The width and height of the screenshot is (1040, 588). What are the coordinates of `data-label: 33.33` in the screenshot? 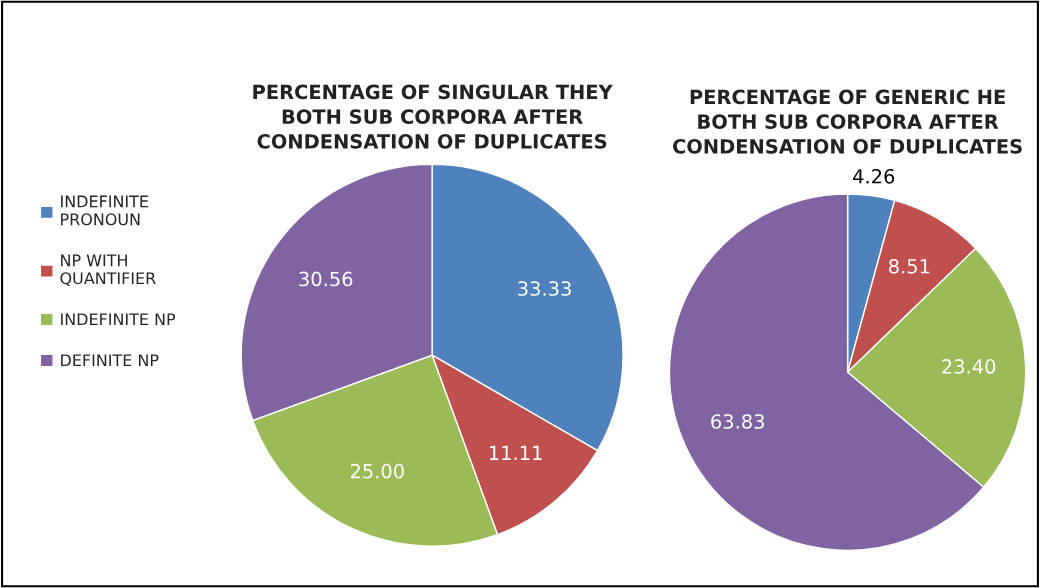 It's located at (544, 288).